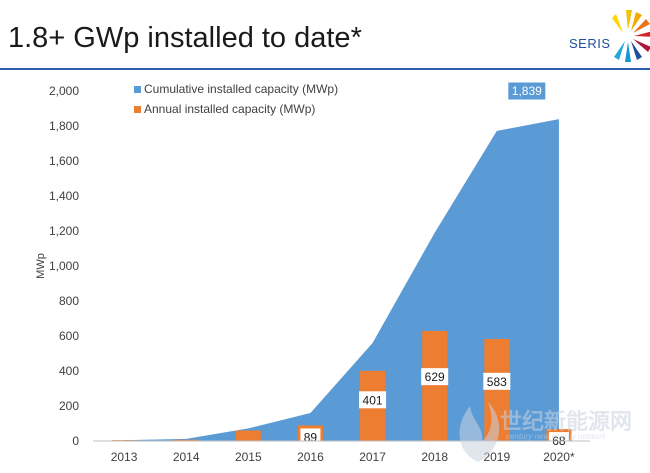 This screenshot has width=650, height=473. I want to click on x-tick-label: 2015, so click(248, 457).